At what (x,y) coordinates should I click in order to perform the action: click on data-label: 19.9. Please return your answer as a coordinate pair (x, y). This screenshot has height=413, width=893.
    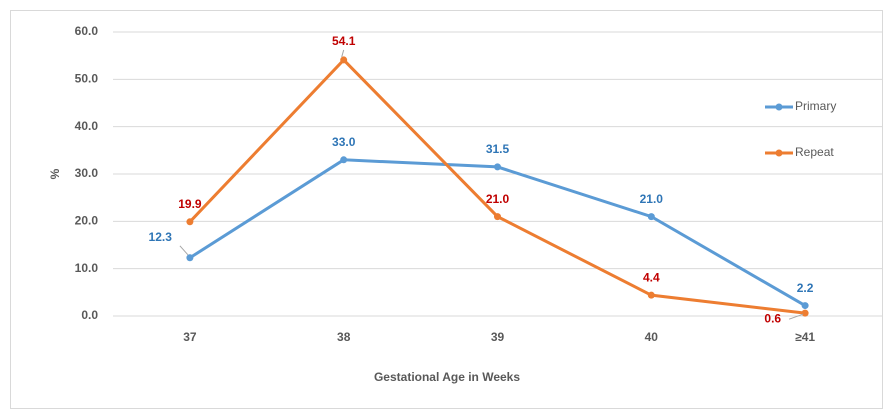
    Looking at the image, I should click on (190, 204).